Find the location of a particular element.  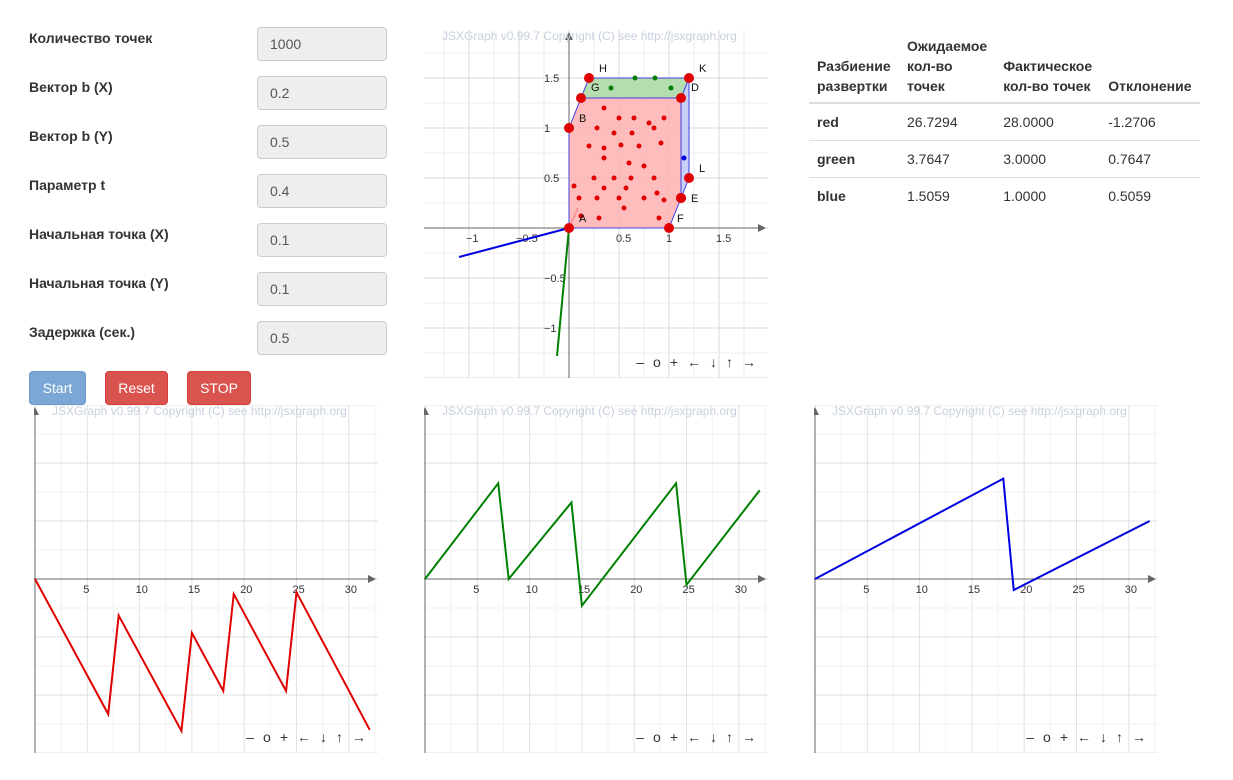

grid is located at coordinates (206, 579).